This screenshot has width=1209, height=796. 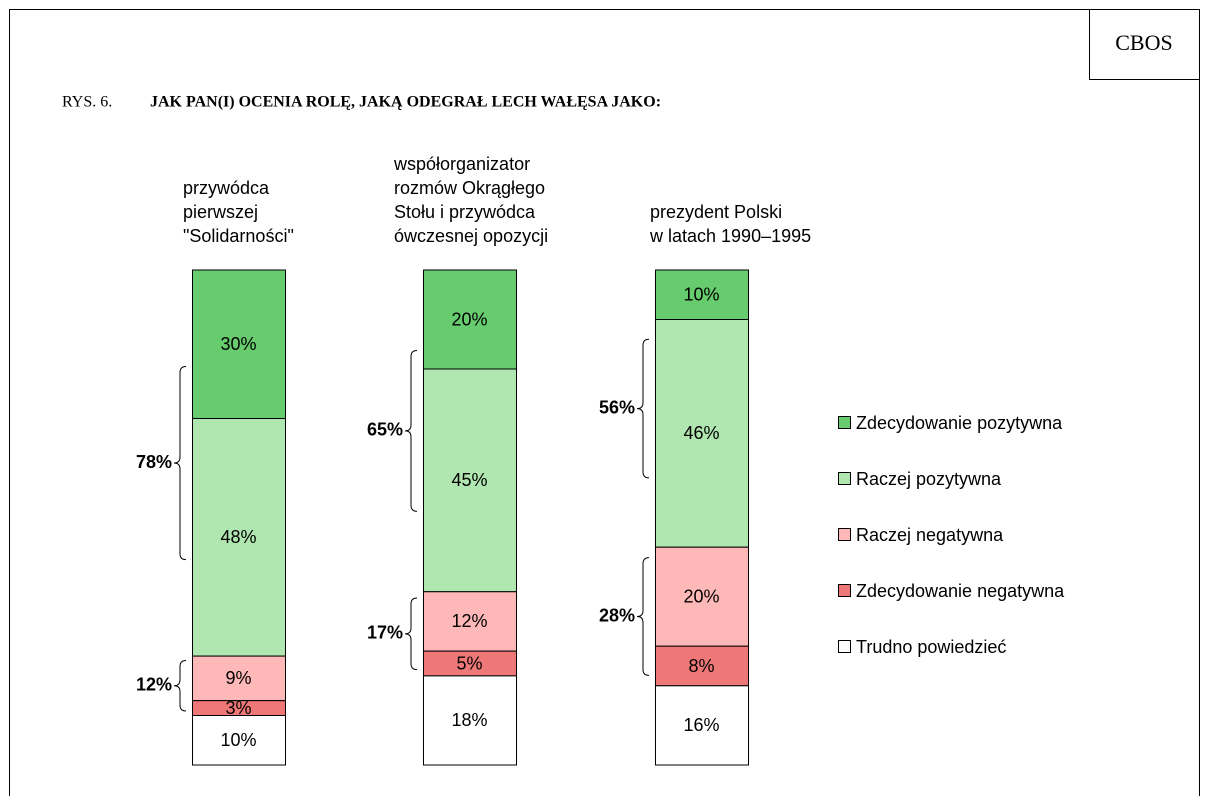 What do you see at coordinates (238, 537) in the screenshot?
I see `value-label: 48%` at bounding box center [238, 537].